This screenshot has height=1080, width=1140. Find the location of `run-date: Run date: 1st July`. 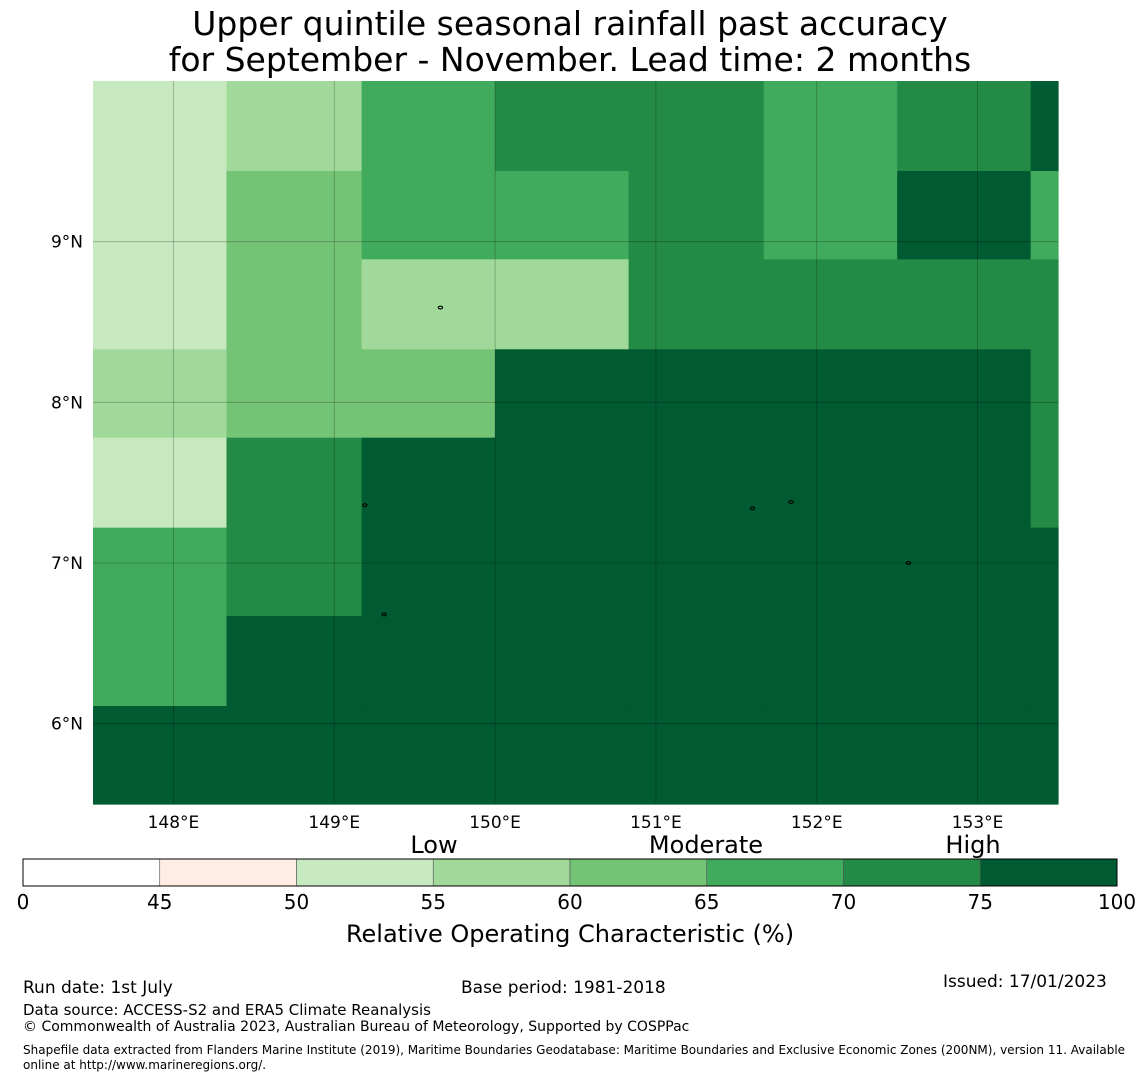

run-date: Run date: 1st July is located at coordinates (98, 988).